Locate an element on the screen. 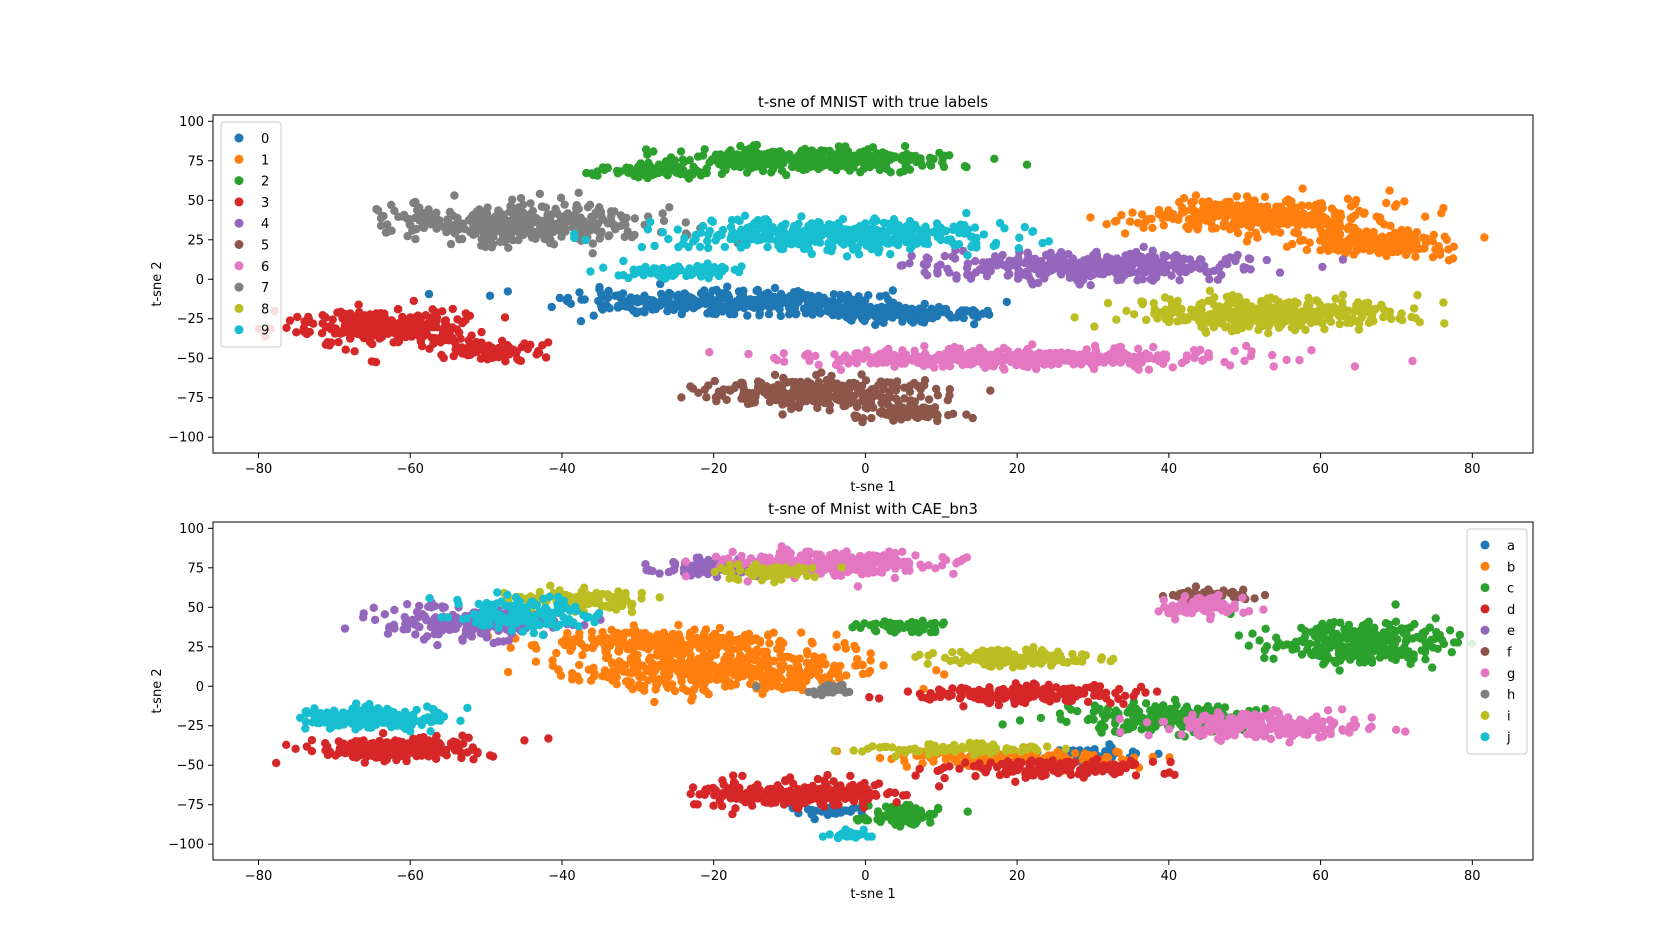 This screenshot has width=1680, height=952. legend-label: 1 is located at coordinates (265, 160).